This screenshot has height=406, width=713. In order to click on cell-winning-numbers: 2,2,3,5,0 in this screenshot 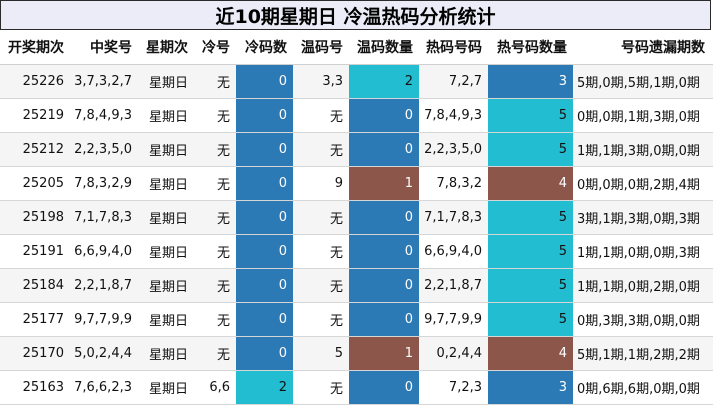, I will do `click(103, 149)`.